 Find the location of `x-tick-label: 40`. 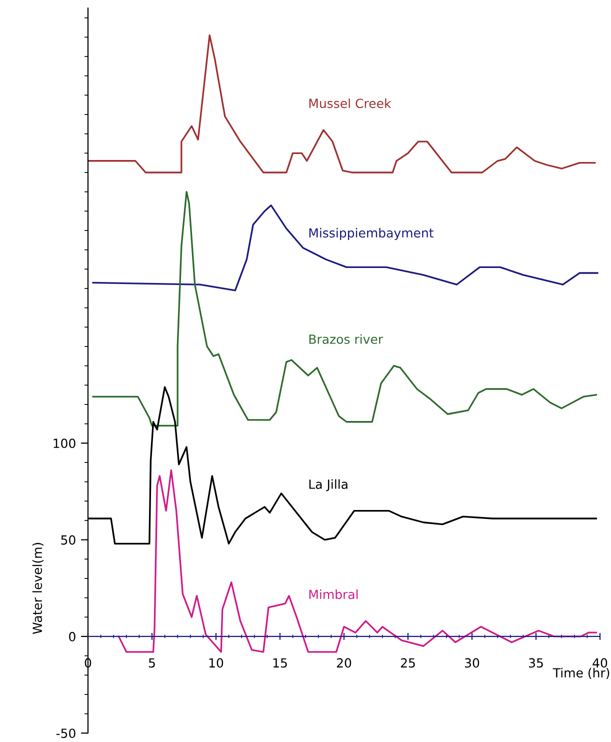

x-tick-label: 40 is located at coordinates (600, 663).